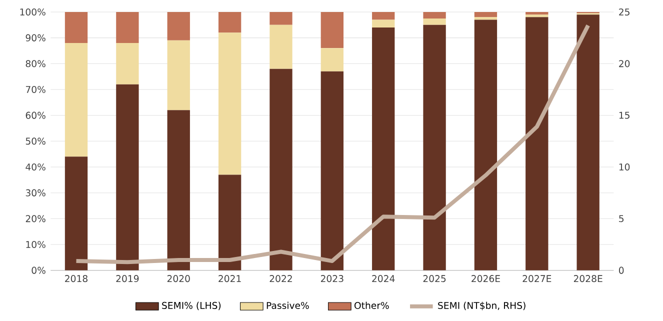  I want to click on x-tick-label: 2019, so click(127, 278).